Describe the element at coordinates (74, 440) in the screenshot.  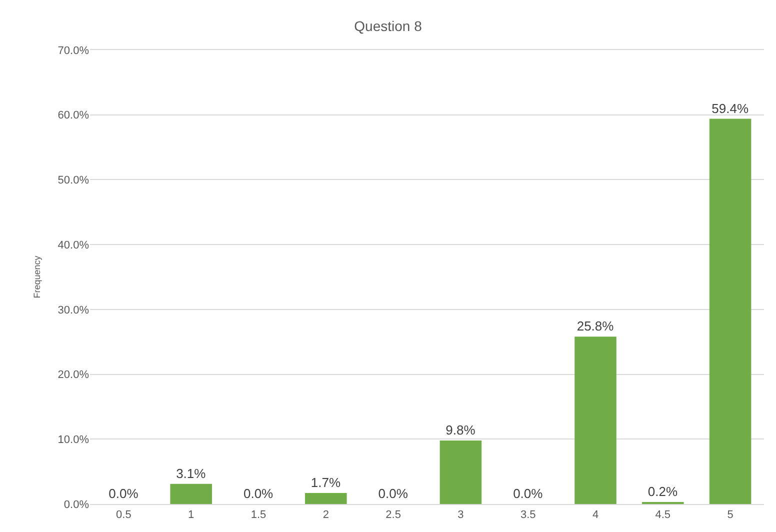
I see `y-tick-label: 10.0%` at that location.